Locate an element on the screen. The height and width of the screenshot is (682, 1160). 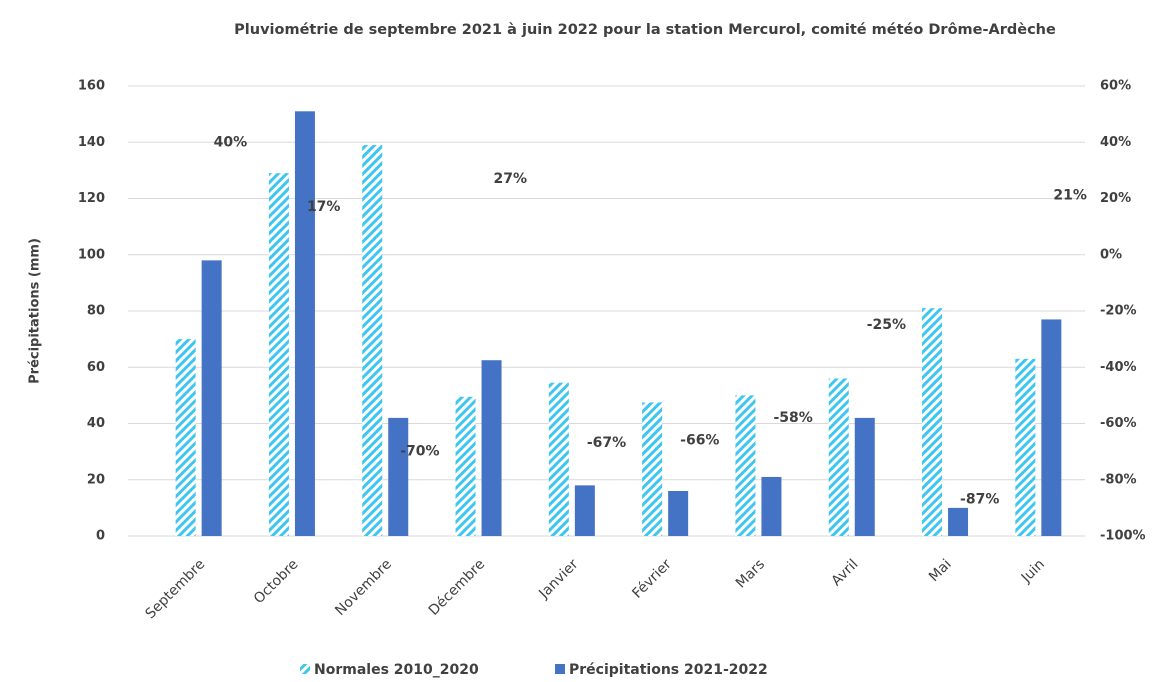
x-tick-label: Décembre is located at coordinates (457, 587).